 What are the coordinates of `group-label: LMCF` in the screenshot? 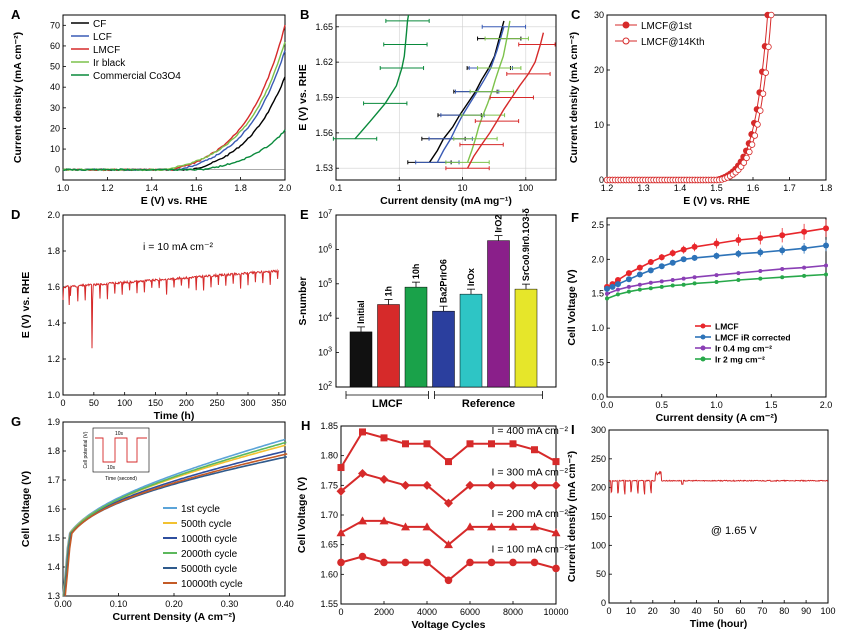 It's located at (387, 404).